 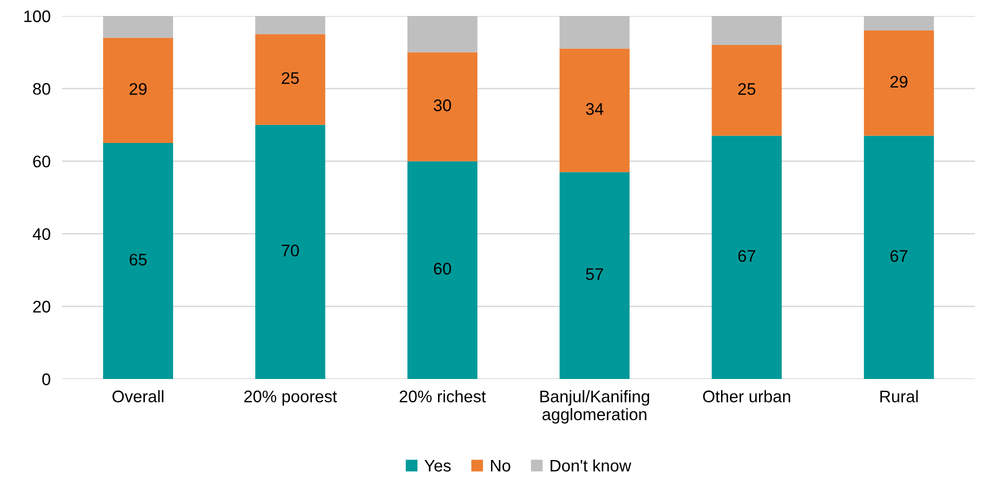 I want to click on x-tick-label: Banjul/Kanifing agglomeration, so click(x=595, y=407).